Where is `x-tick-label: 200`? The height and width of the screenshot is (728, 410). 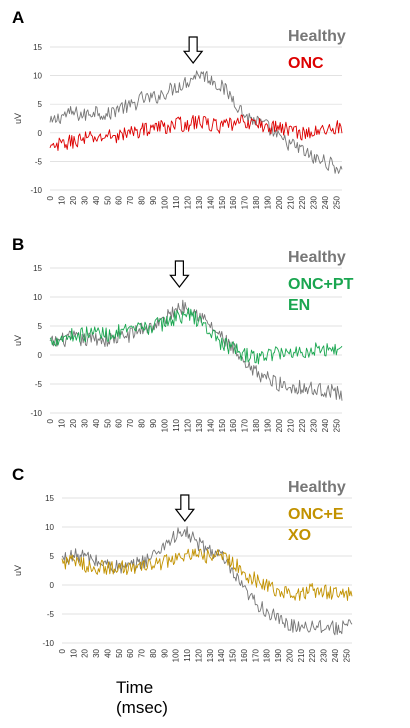
x-tick-label: 200 is located at coordinates (279, 425).